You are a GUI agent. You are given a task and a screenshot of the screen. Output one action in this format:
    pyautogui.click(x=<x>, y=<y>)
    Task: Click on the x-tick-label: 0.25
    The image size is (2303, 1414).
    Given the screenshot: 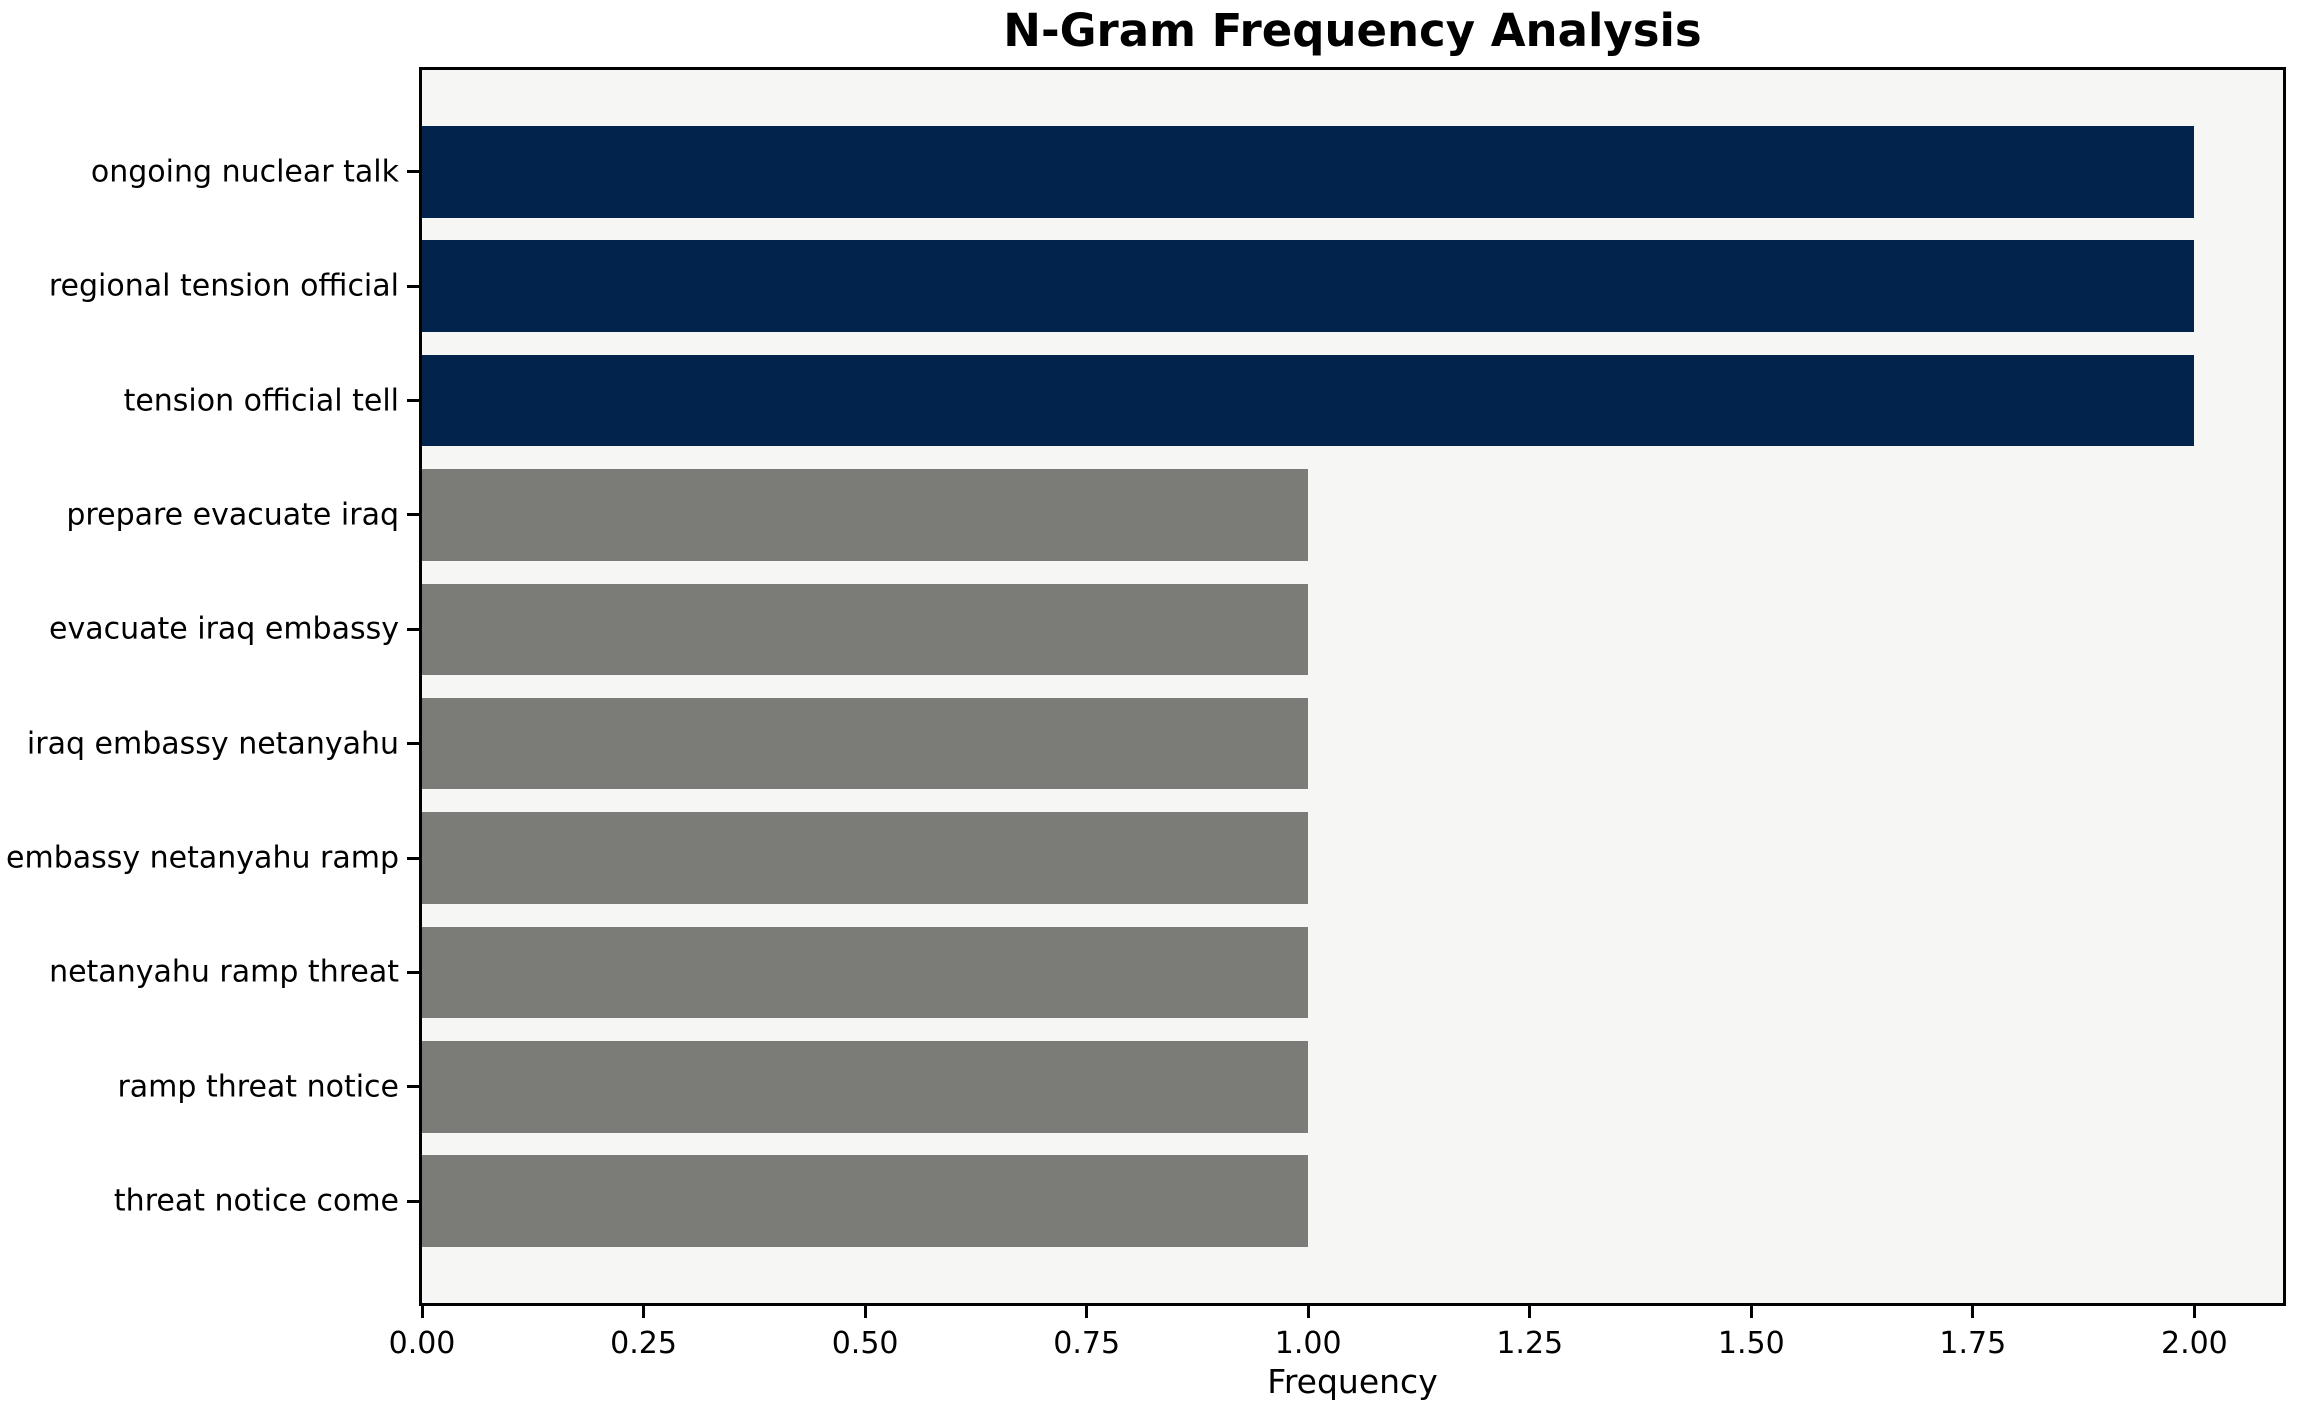 What is the action you would take?
    pyautogui.click(x=643, y=1343)
    